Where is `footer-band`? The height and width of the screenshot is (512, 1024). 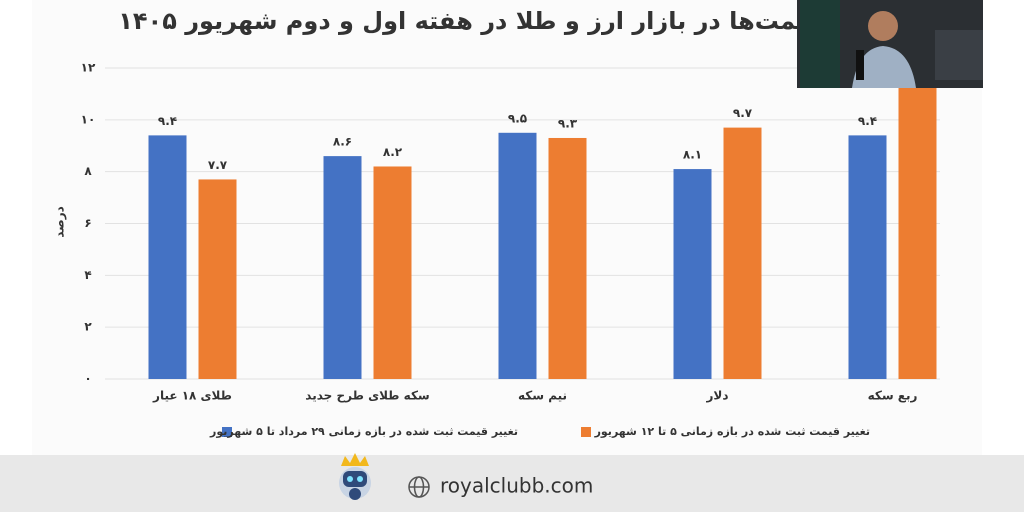 footer-band is located at coordinates (512, 483).